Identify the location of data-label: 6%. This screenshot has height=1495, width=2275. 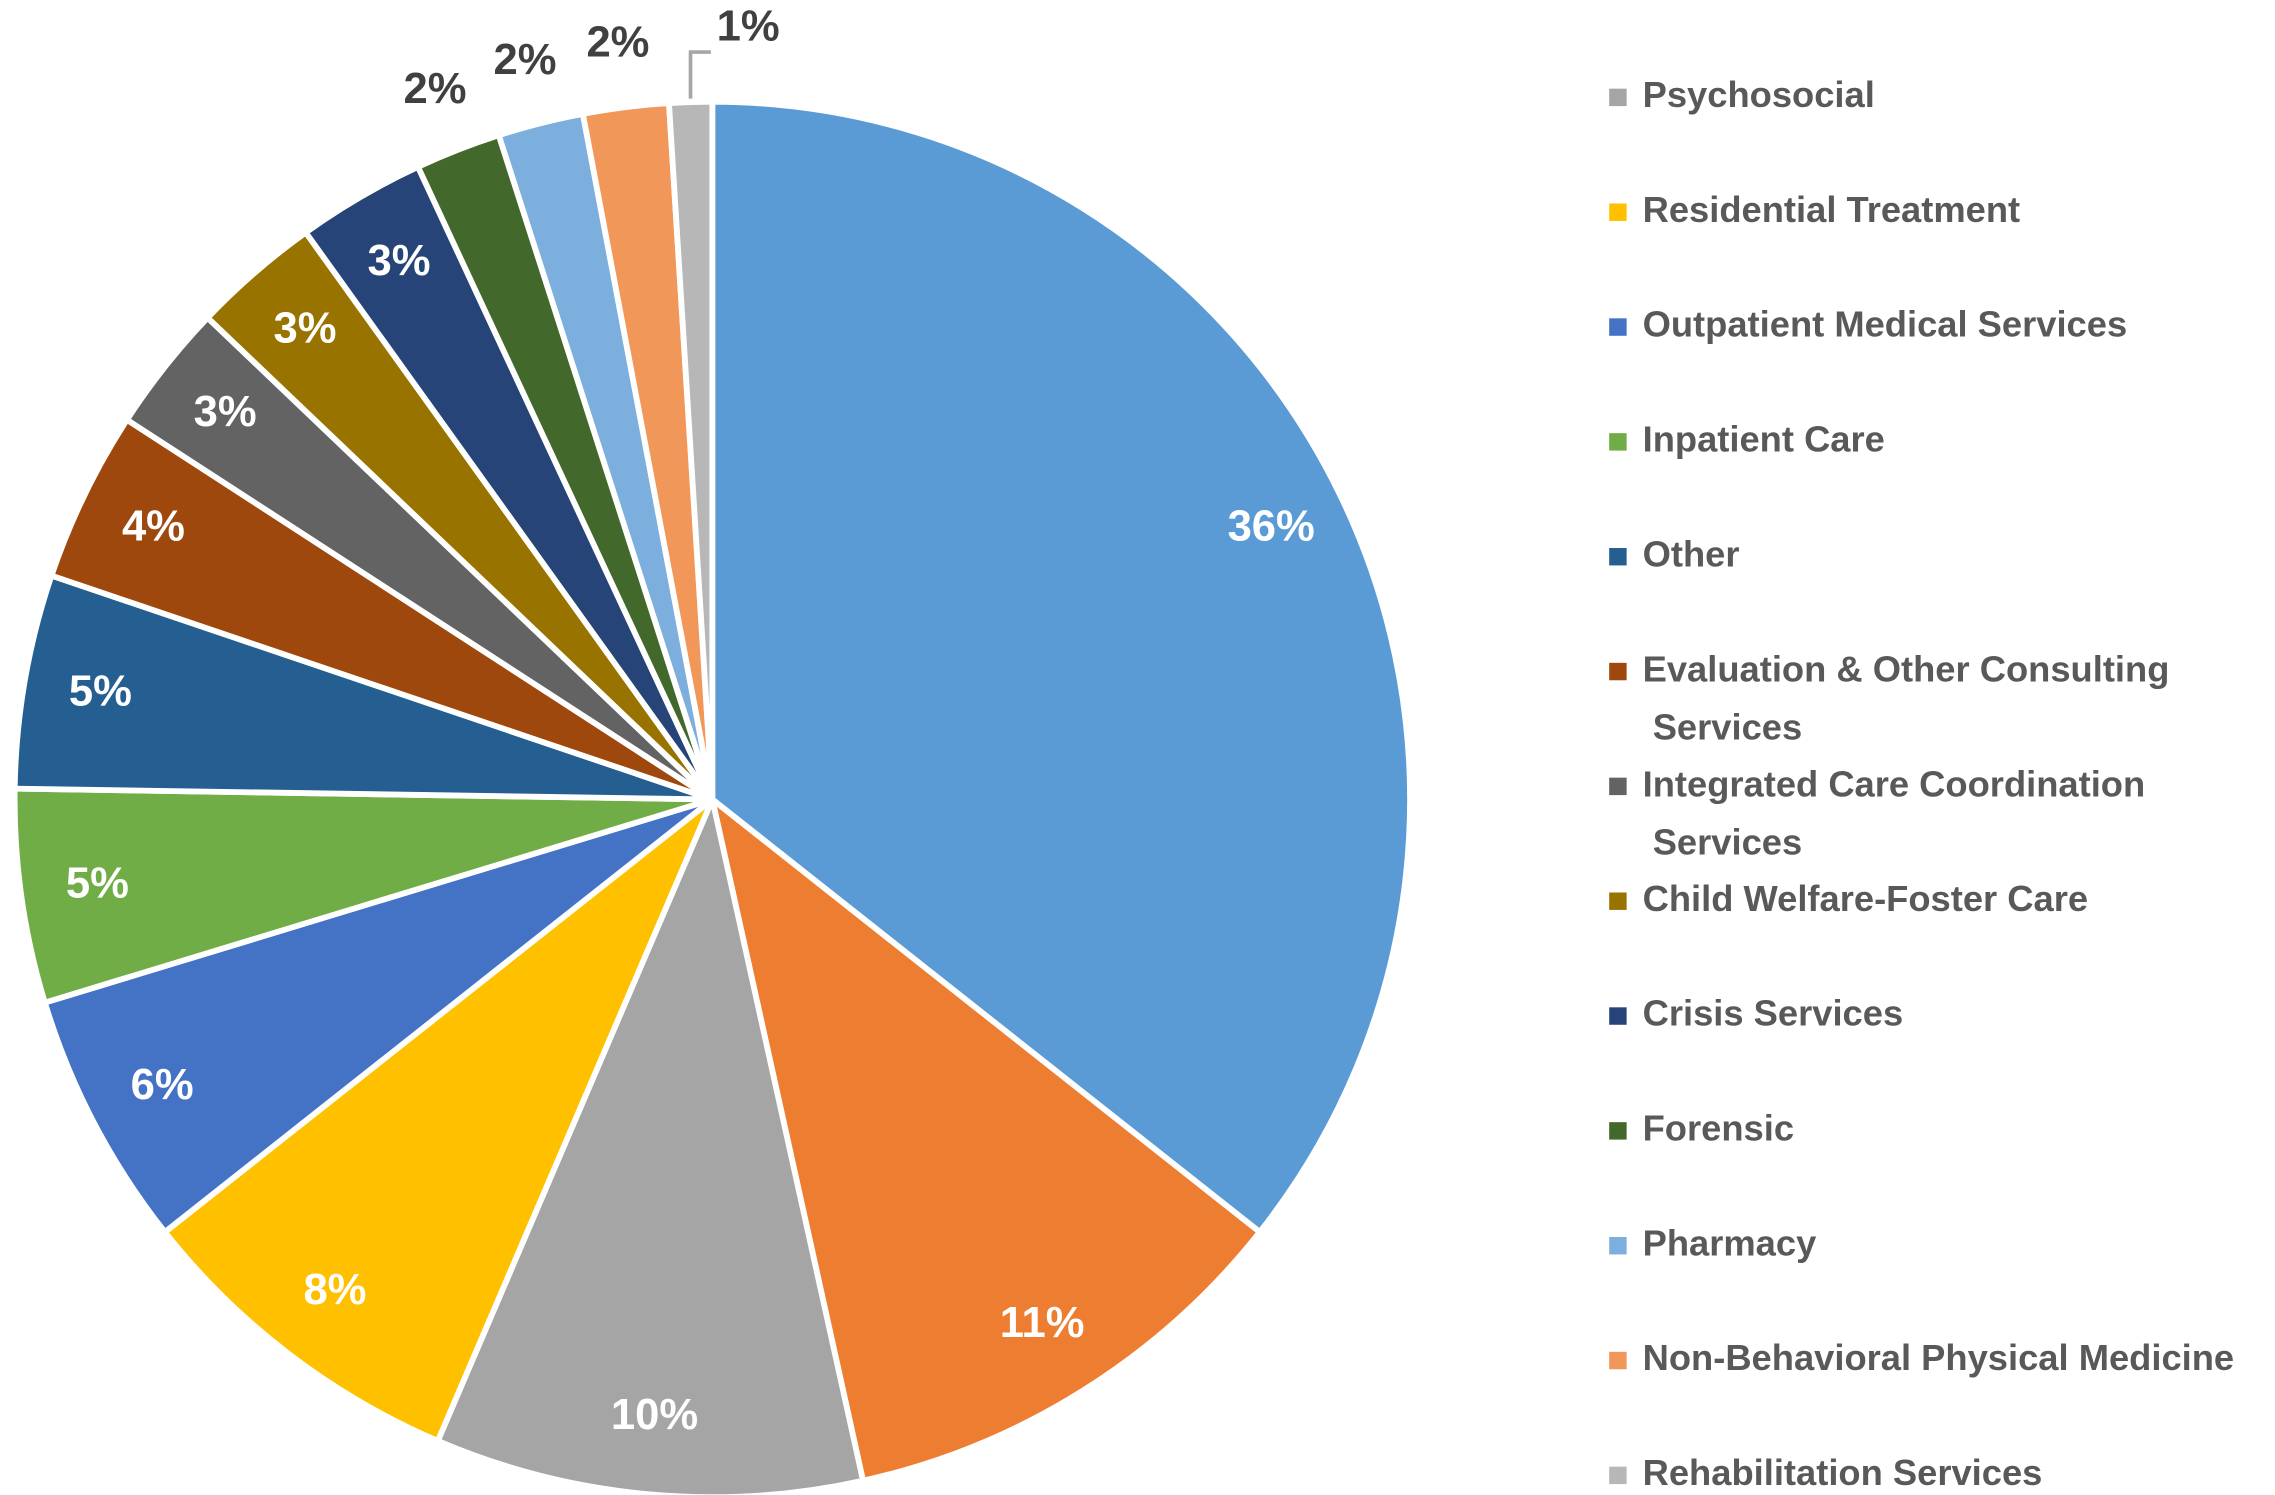
(162, 1085).